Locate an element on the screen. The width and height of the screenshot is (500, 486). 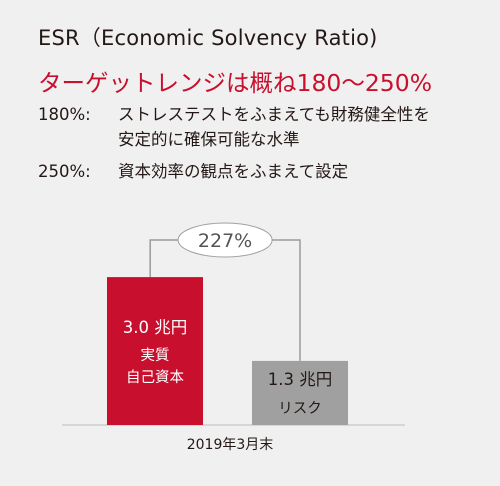
bar-risk is located at coordinates (300, 392).